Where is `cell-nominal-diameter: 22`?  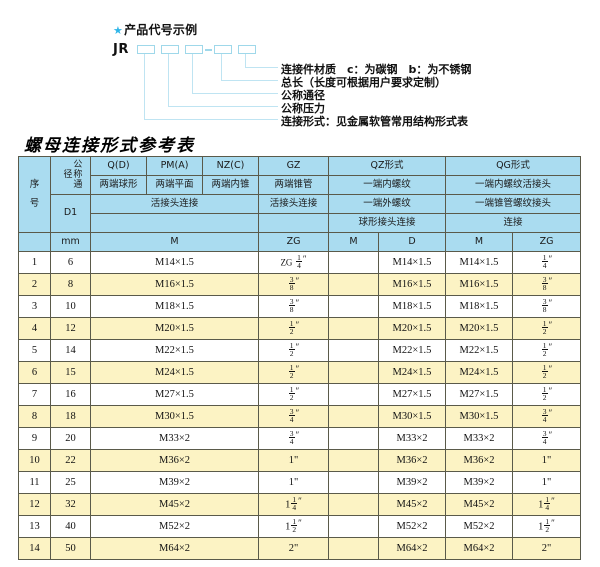 cell-nominal-diameter: 22 is located at coordinates (70, 460).